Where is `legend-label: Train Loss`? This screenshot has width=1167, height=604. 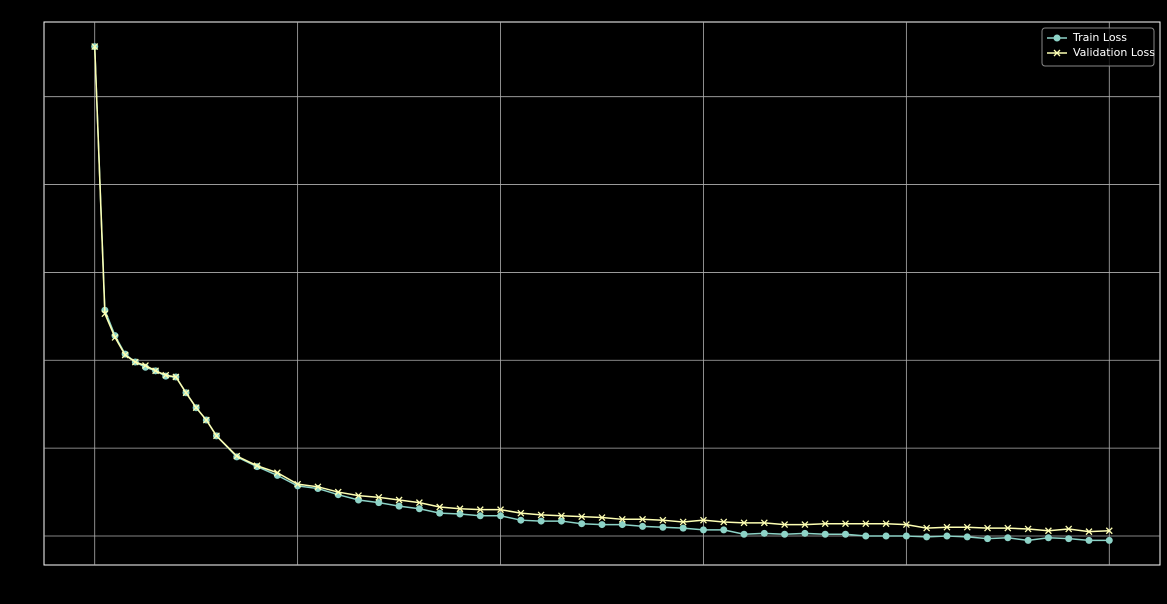 legend-label: Train Loss is located at coordinates (1099, 37).